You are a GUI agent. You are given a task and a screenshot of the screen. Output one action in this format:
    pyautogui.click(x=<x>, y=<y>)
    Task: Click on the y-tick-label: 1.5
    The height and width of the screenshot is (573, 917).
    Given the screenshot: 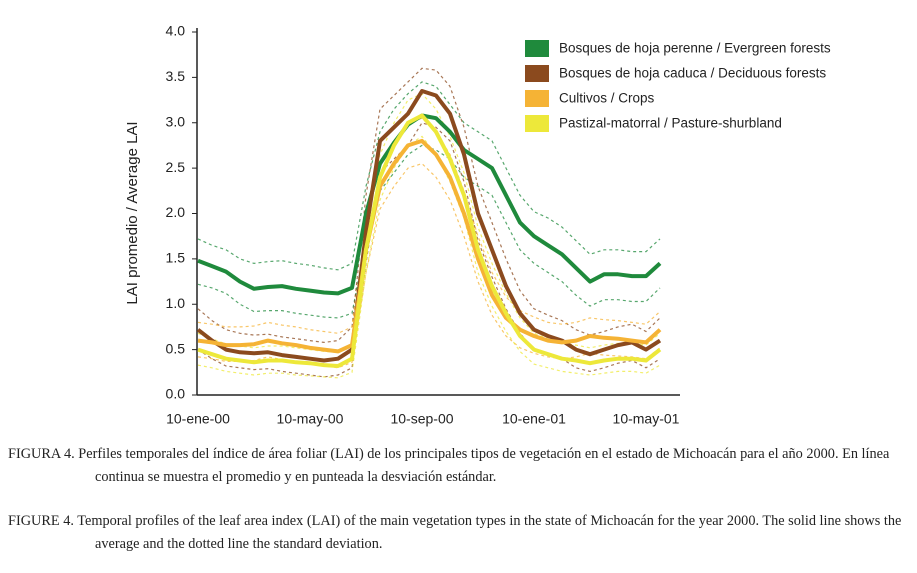 What is the action you would take?
    pyautogui.click(x=176, y=258)
    